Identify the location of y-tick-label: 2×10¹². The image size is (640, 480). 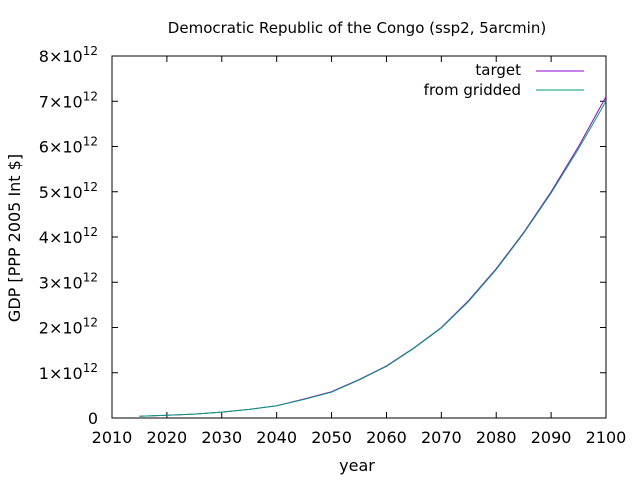
(68, 327).